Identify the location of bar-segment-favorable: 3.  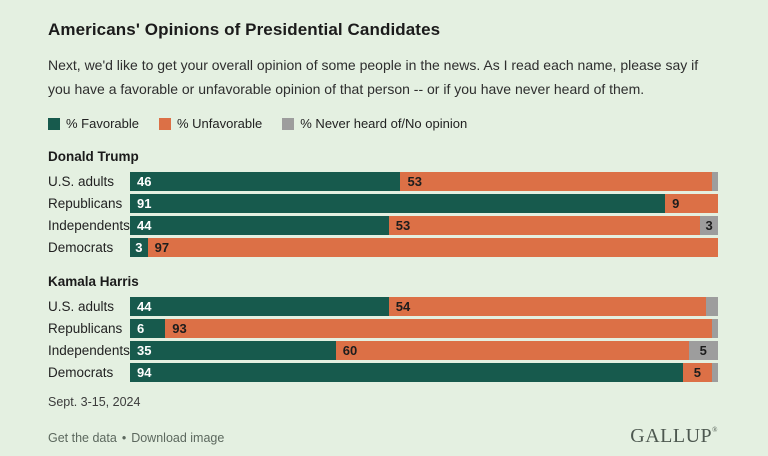
(139, 247).